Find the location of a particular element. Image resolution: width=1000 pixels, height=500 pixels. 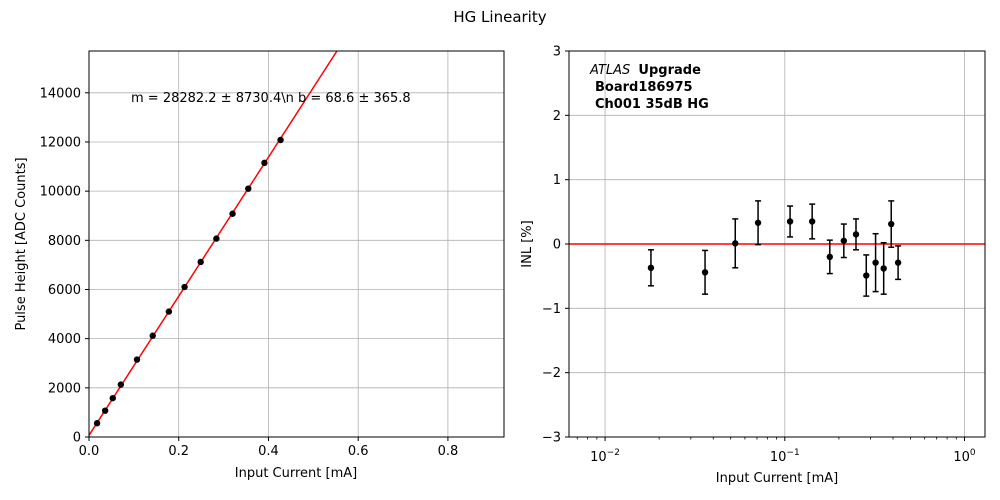

right-y-tick-label: −1 is located at coordinates (551, 309).